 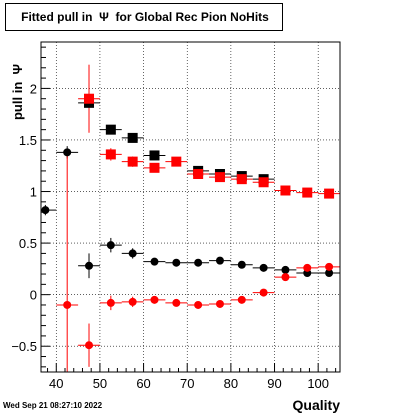 What do you see at coordinates (231, 383) in the screenshot?
I see `x-tick-label: 80` at bounding box center [231, 383].